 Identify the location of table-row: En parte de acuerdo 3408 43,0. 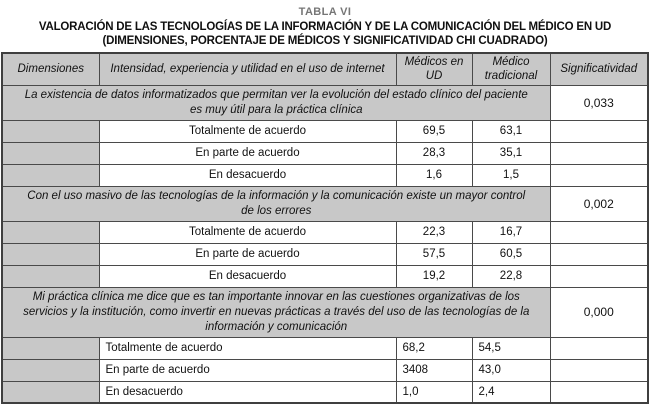
(325, 370).